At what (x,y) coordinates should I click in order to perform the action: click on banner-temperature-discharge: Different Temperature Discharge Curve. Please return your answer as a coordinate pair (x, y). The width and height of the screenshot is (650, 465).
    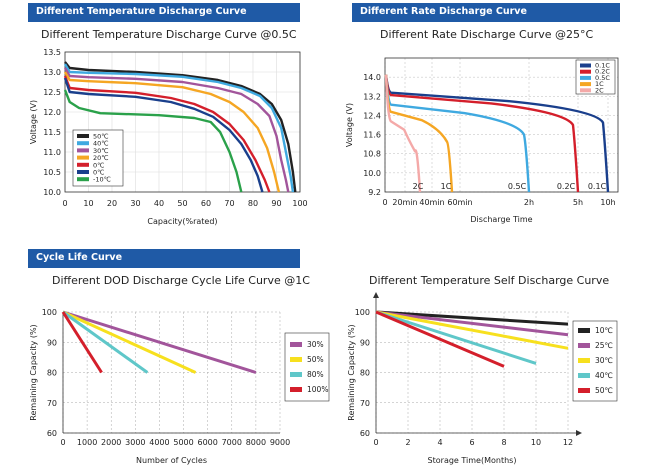
    Looking at the image, I should click on (164, 12).